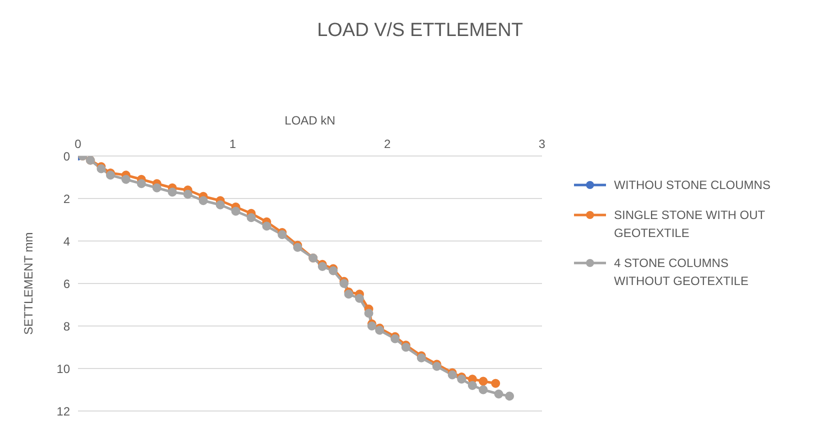  Describe the element at coordinates (690, 224) in the screenshot. I see `legend-label: SINGLE STONE WITH OUT GEOTEXTILE` at that location.